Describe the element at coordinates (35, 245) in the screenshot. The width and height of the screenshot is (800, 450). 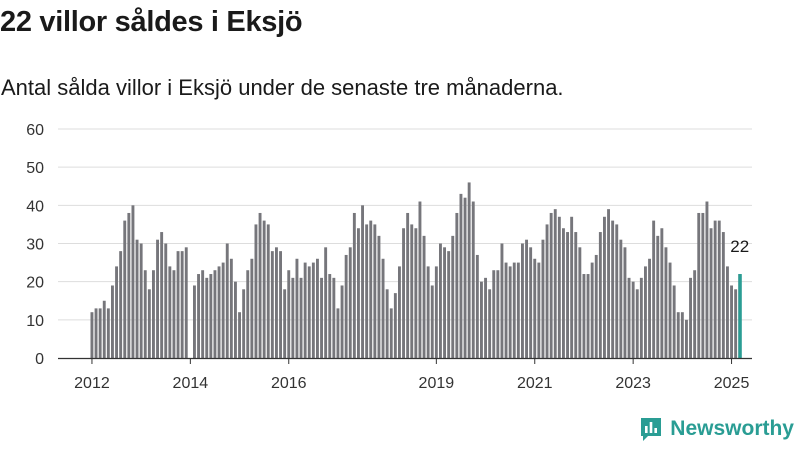
I see `y-tick-label: 30` at that location.